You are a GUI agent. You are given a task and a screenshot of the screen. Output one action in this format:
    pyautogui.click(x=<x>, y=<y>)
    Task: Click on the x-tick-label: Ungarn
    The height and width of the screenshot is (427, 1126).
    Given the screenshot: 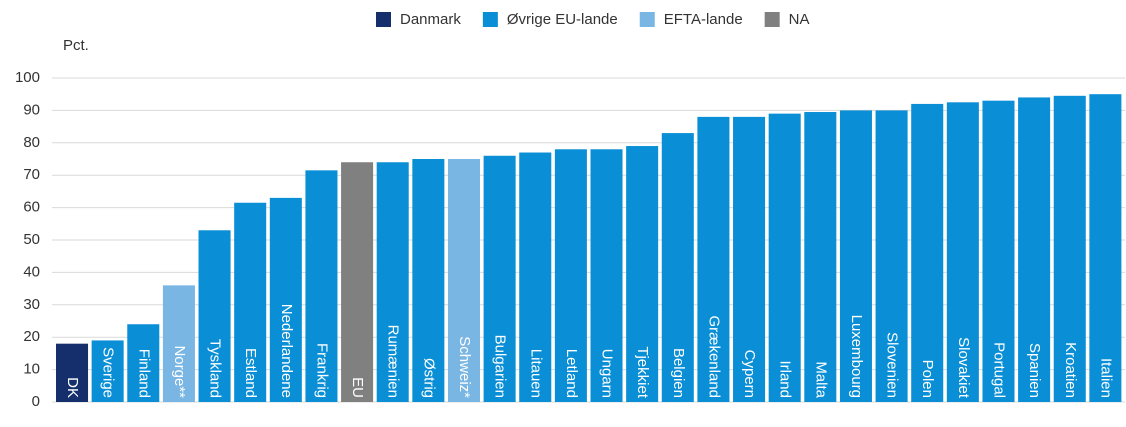 What is the action you would take?
    pyautogui.click(x=607, y=373)
    